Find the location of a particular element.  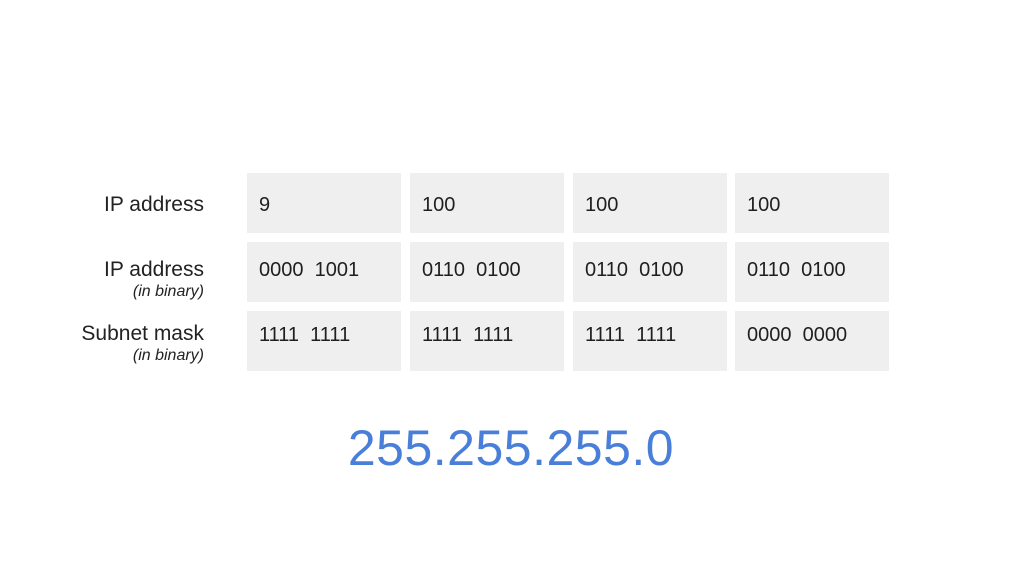

table-cell-mask-binary-octet-1: 1111 1111 is located at coordinates (324, 341).